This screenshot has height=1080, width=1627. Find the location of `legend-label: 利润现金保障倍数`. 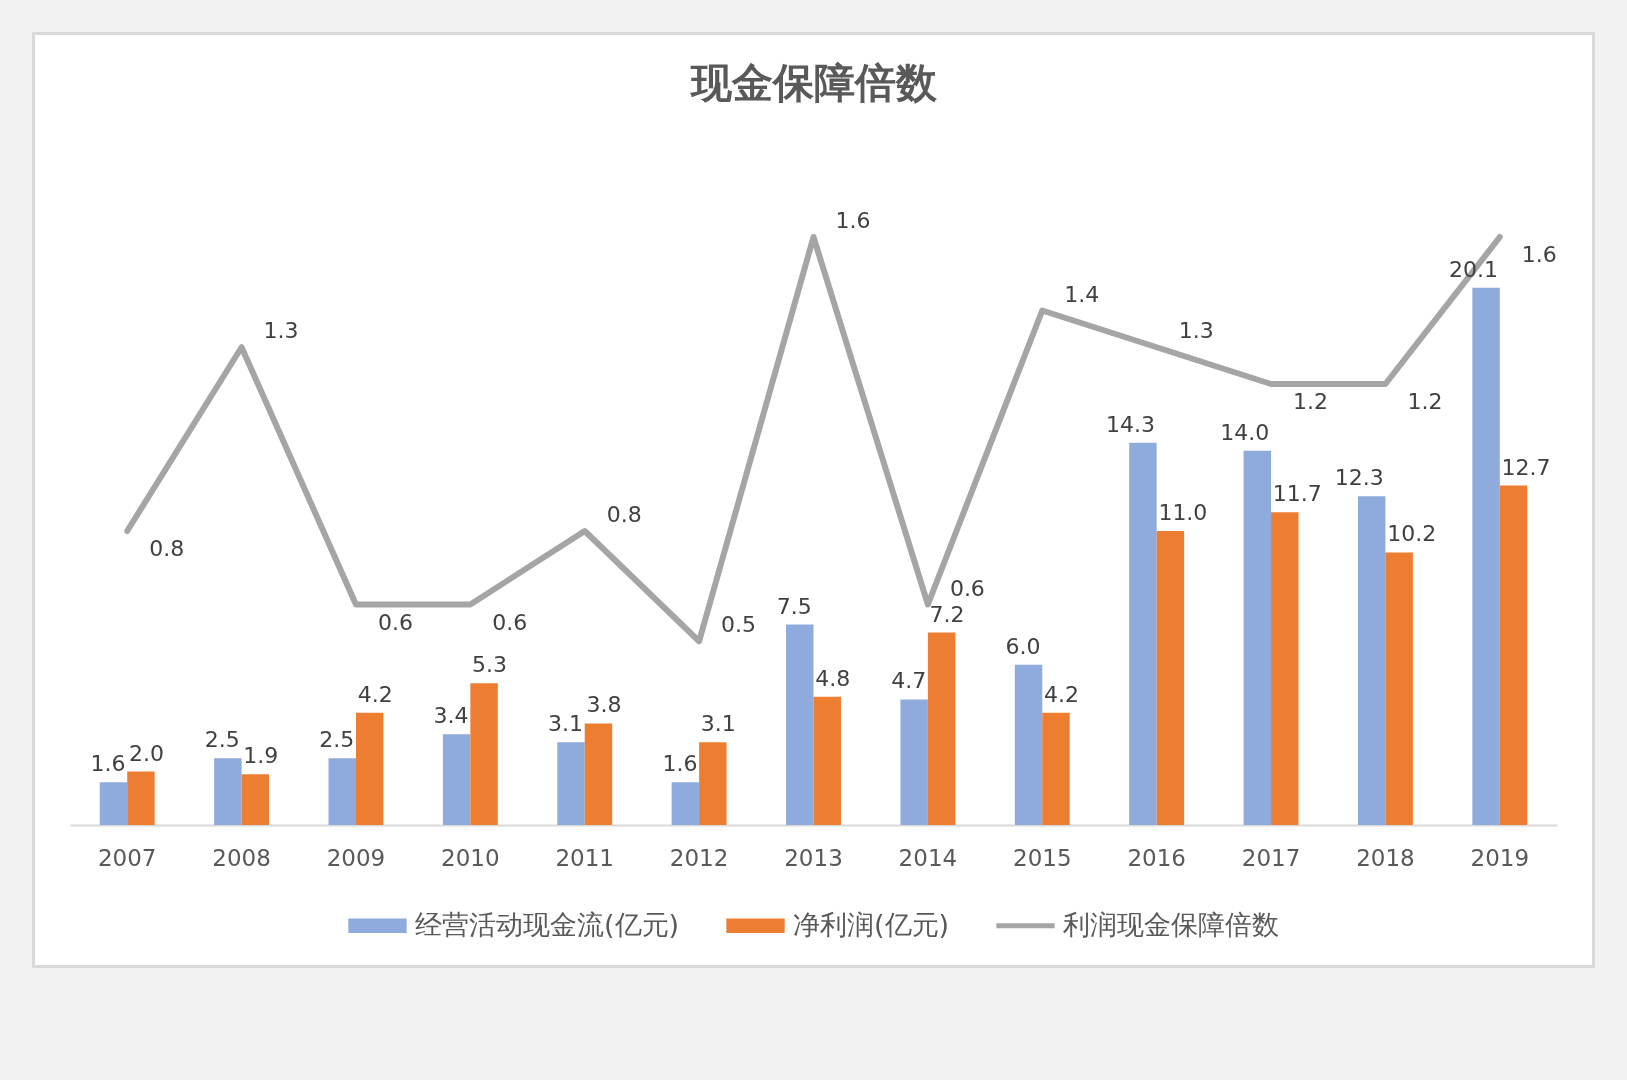

legend-label: 利润现金保障倍数 is located at coordinates (1171, 924).